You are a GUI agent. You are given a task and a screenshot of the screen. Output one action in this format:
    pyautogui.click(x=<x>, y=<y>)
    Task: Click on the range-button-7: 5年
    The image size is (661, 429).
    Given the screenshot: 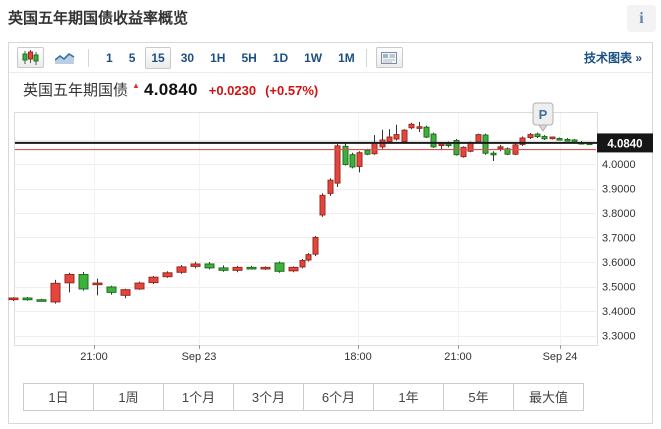 What is the action you would take?
    pyautogui.click(x=478, y=397)
    